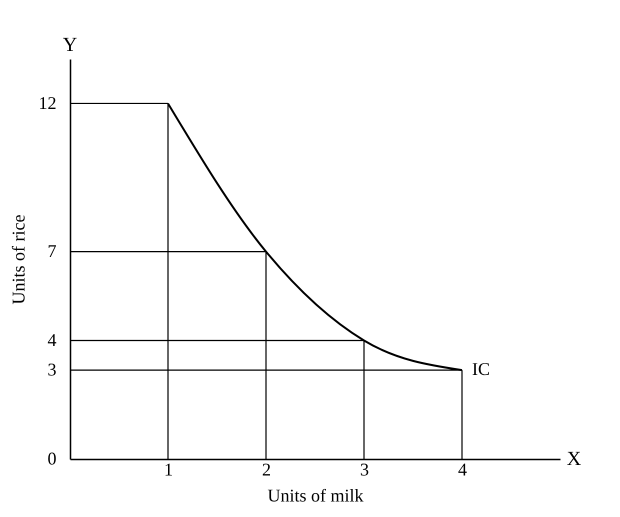 This screenshot has height=517, width=620. Describe the element at coordinates (315, 496) in the screenshot. I see `x-axis-title: Units of milk` at that location.